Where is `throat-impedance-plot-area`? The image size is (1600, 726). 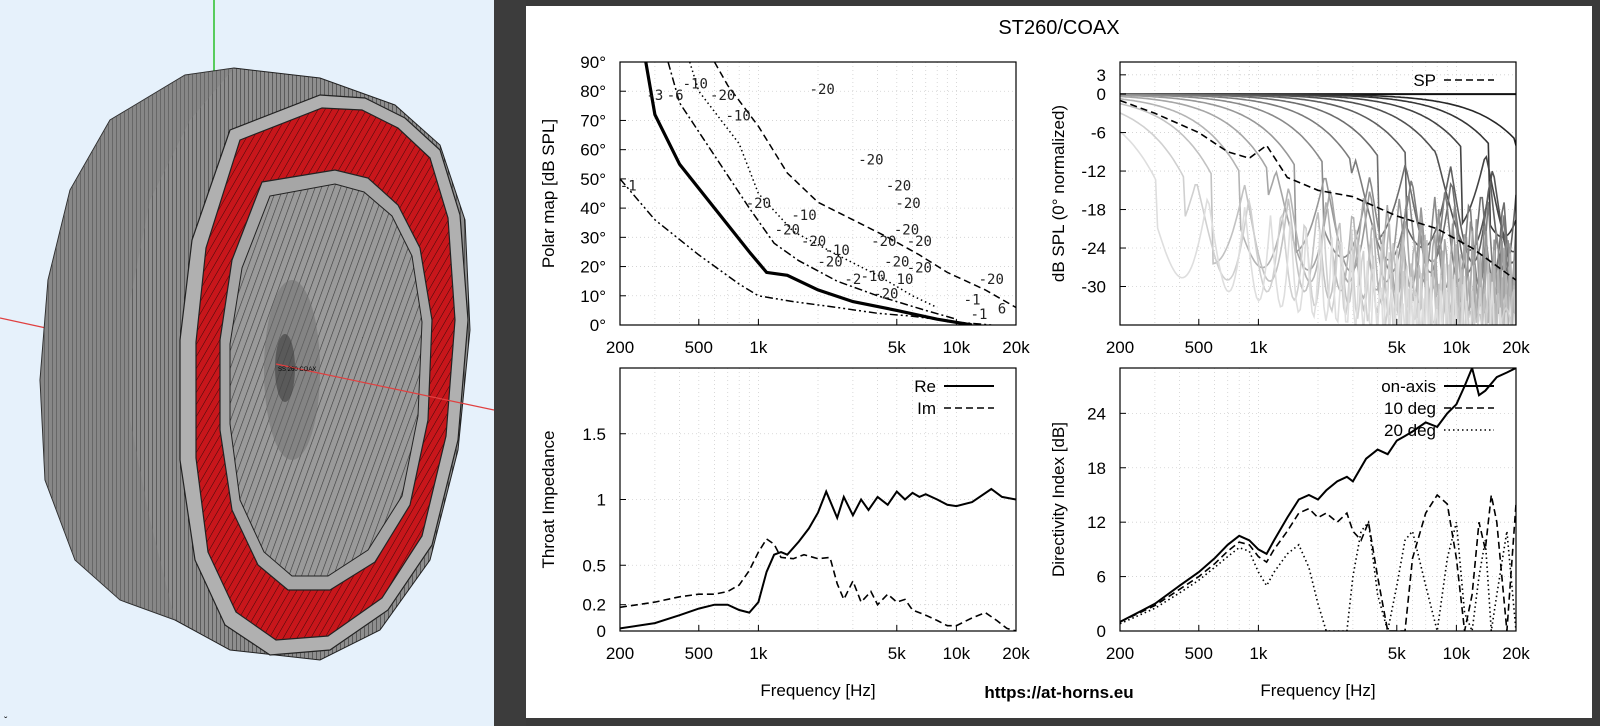 throat-impedance-plot-area is located at coordinates (818, 559).